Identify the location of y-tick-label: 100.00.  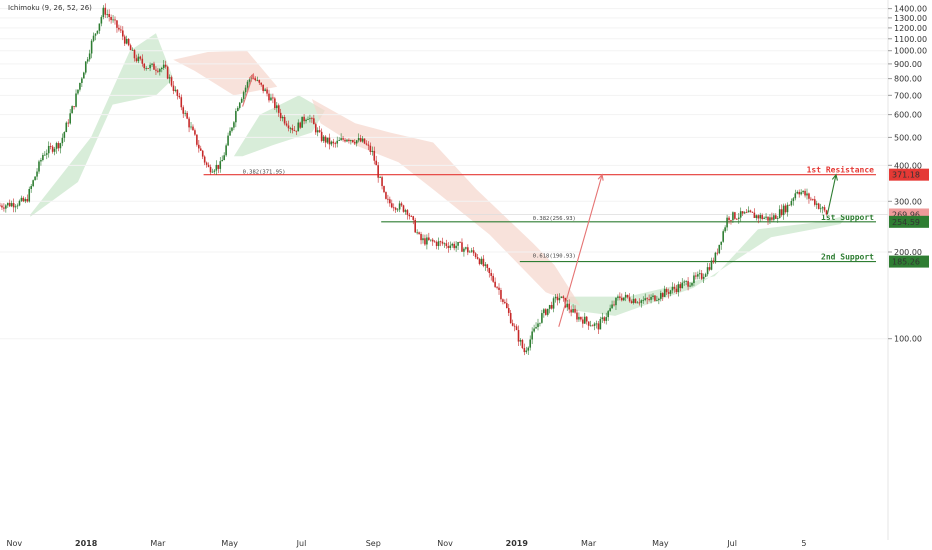
(908, 339).